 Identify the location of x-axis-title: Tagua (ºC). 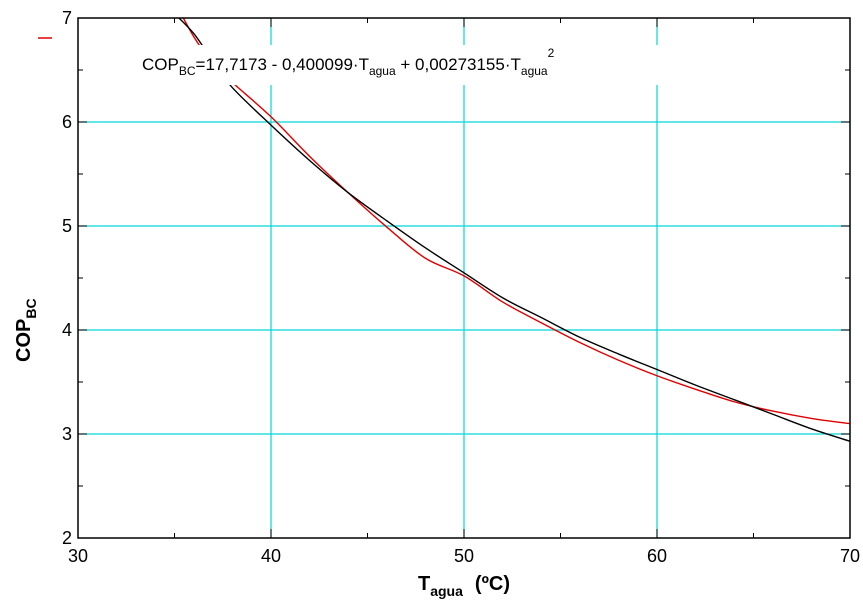
(464, 586).